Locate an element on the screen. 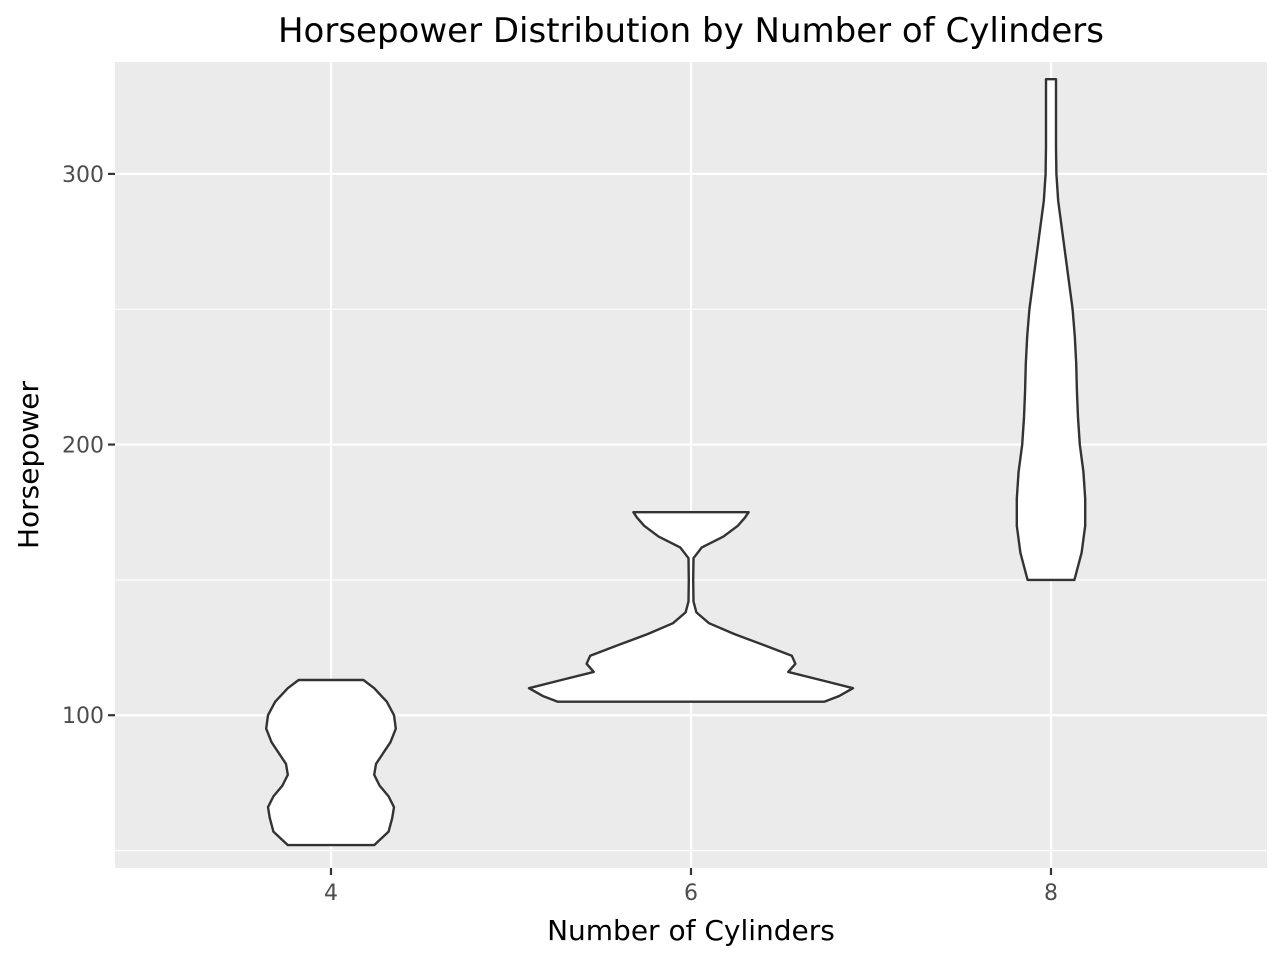  violin-6-cyl is located at coordinates (691, 607).